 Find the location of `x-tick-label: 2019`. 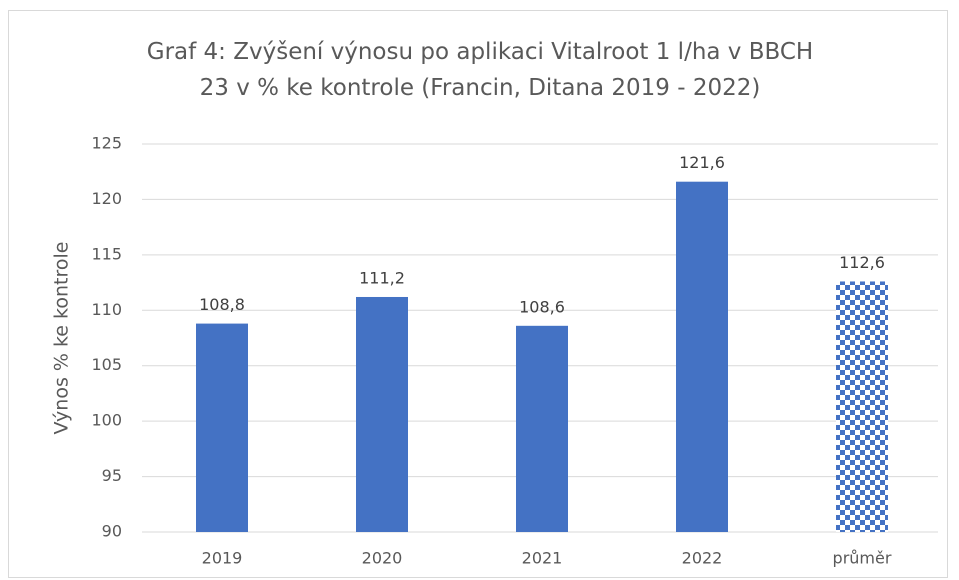

x-tick-label: 2019 is located at coordinates (222, 558).